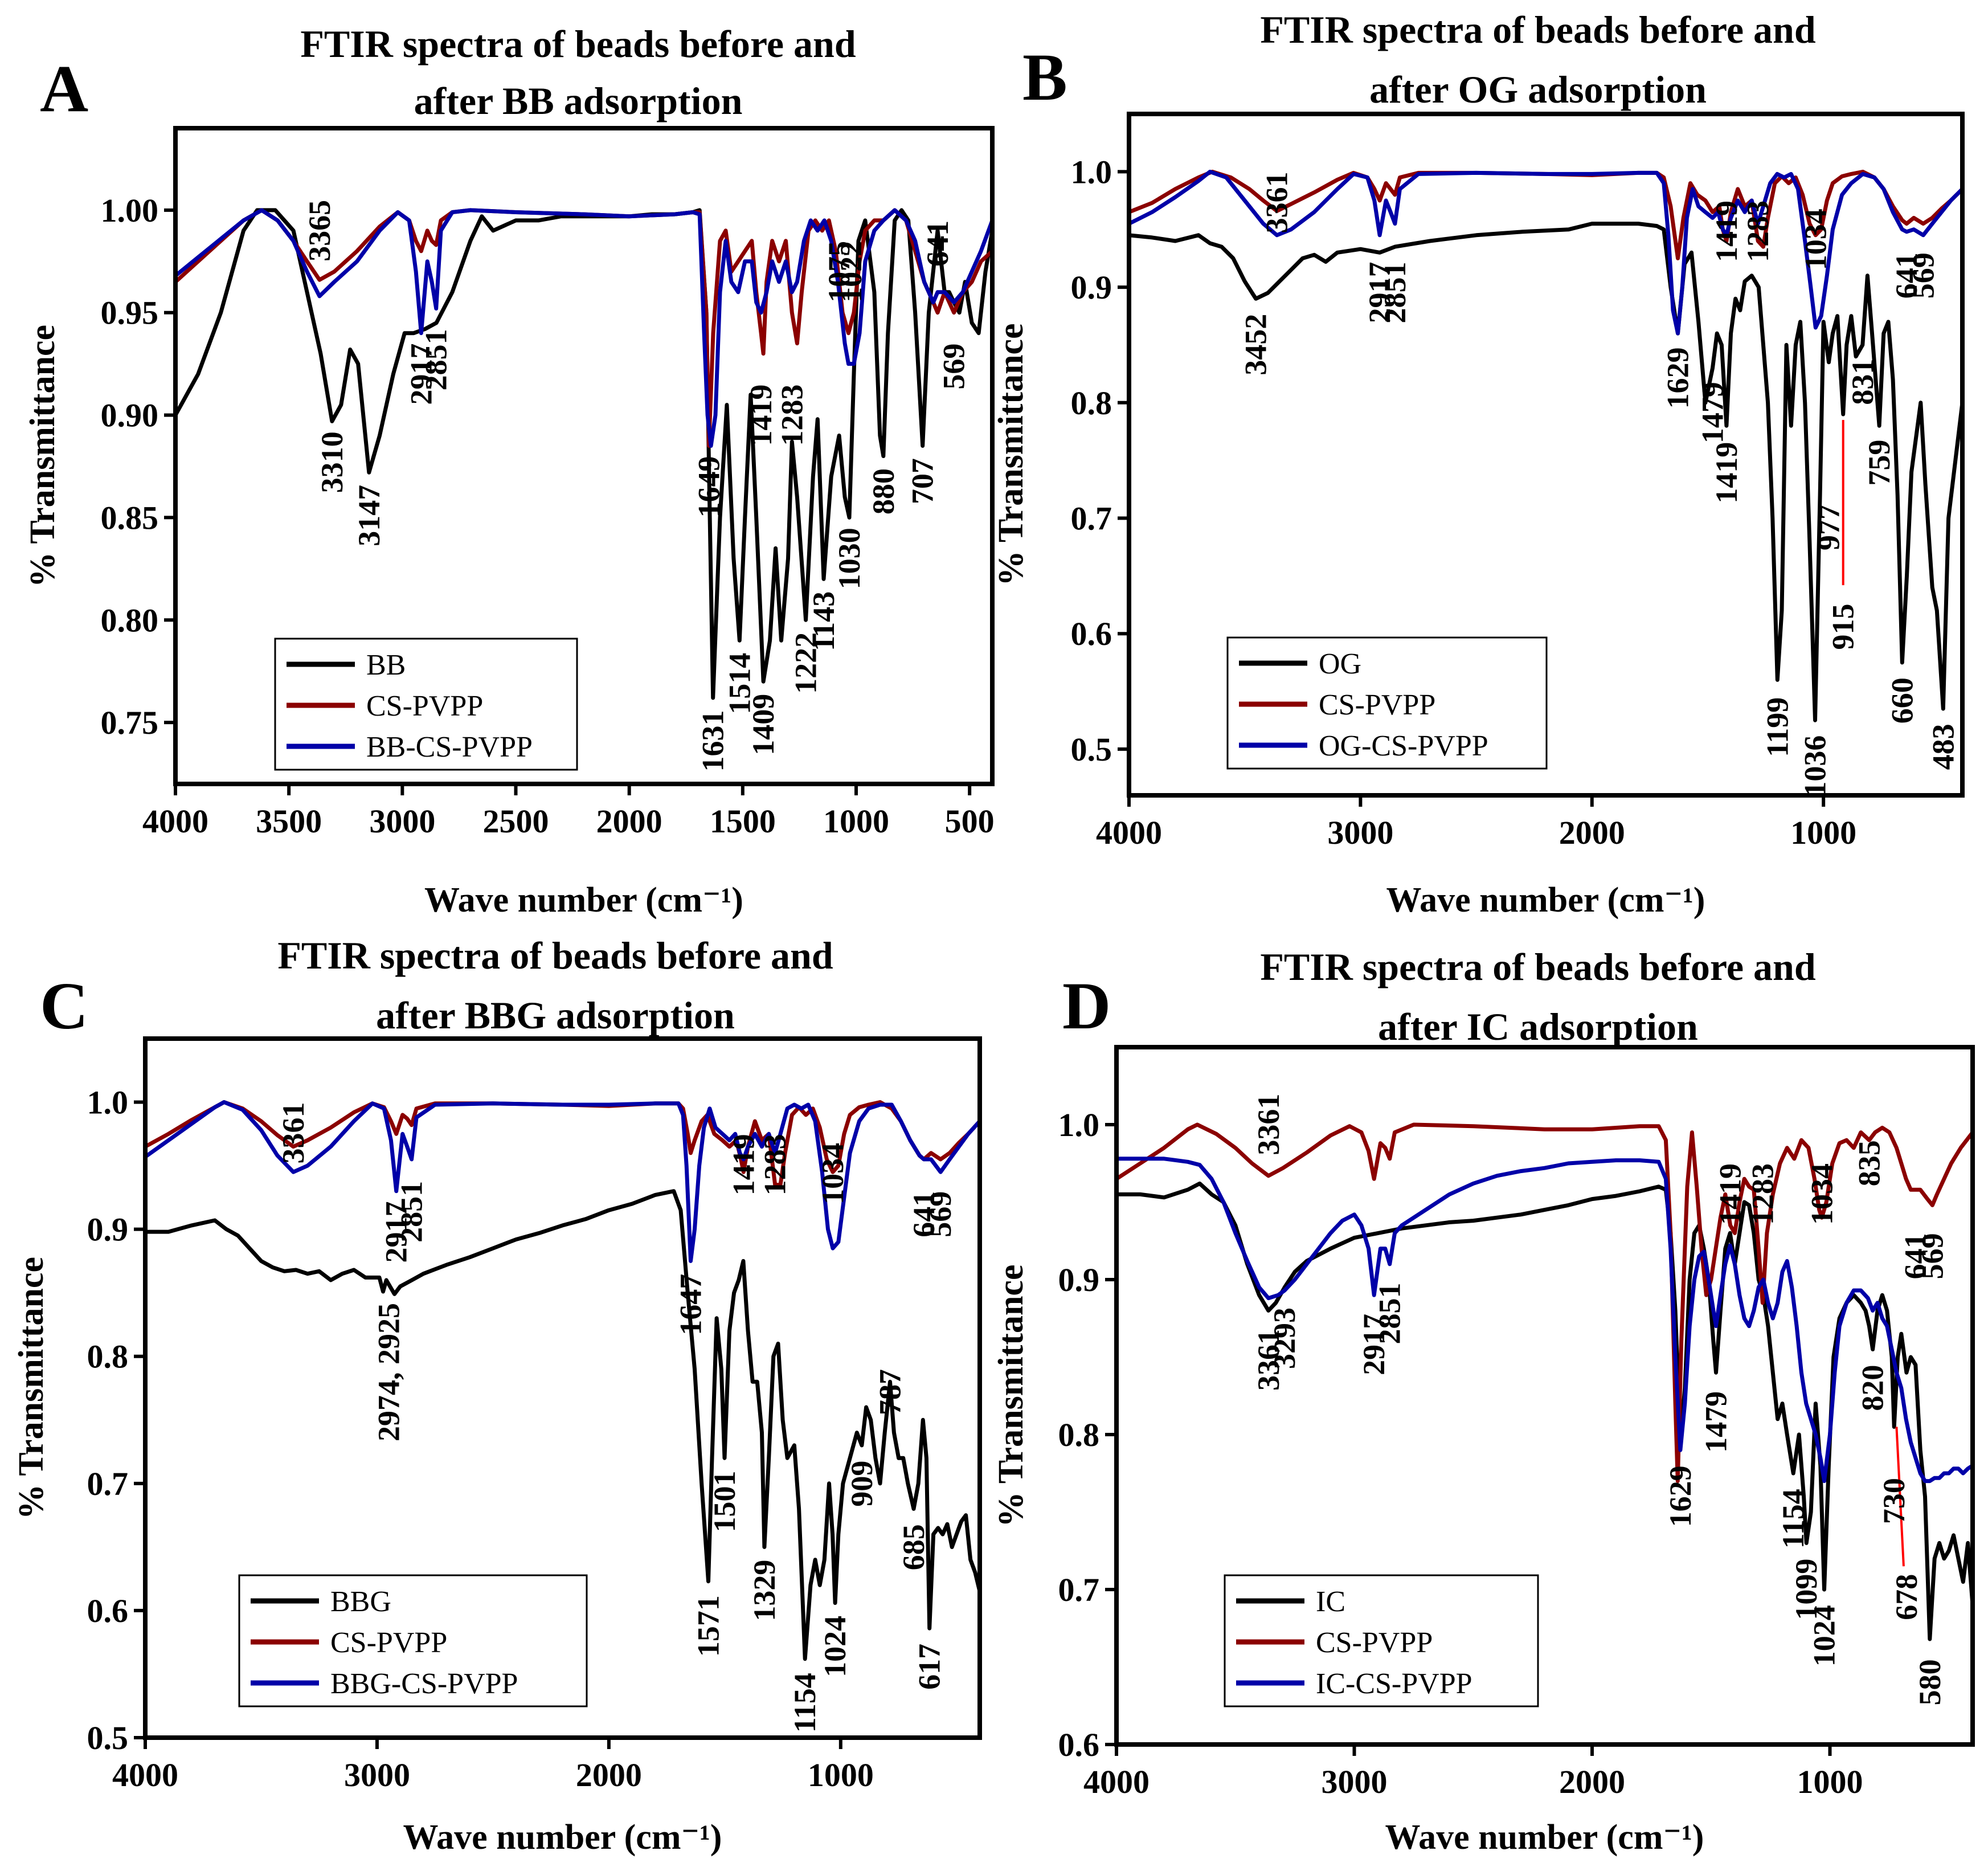 Image resolution: width=1988 pixels, height=1863 pixels. I want to click on y-tick-label: 0.9, so click(1079, 1279).